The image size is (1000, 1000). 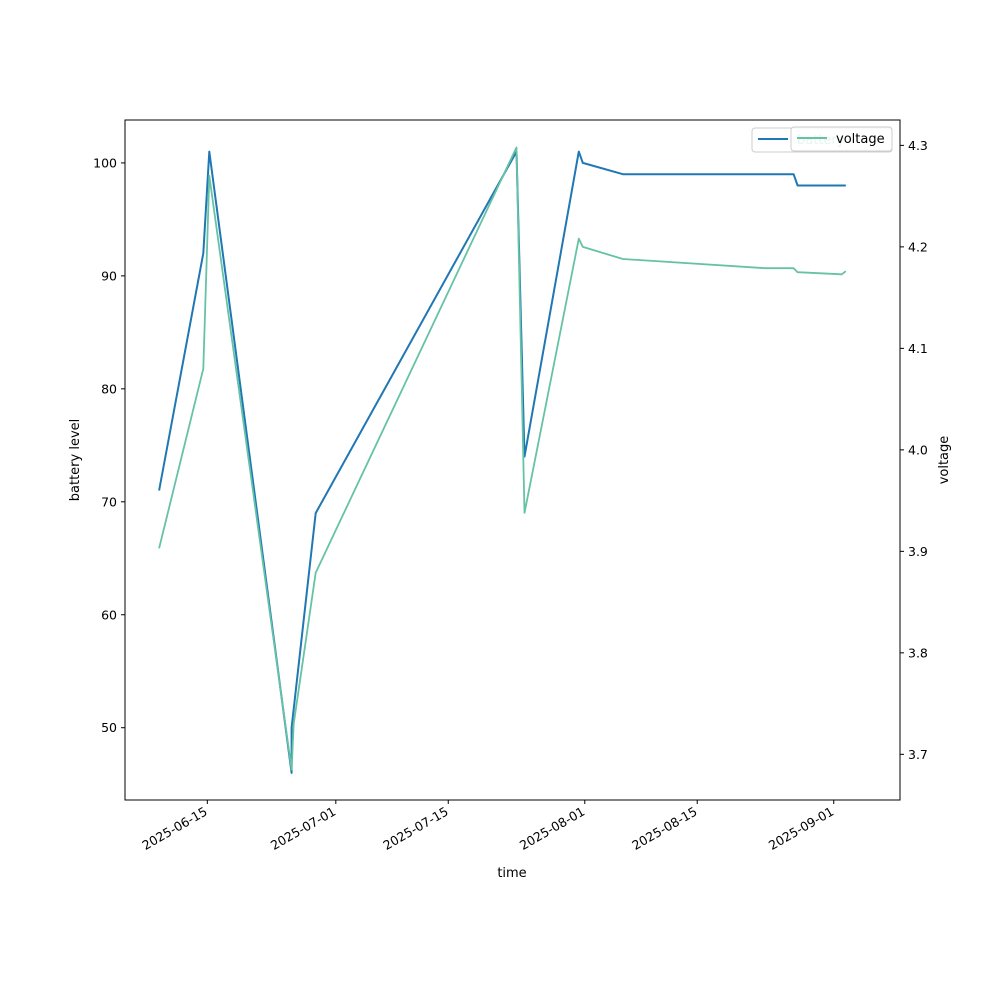 What do you see at coordinates (109, 445) in the screenshot?
I see `y-axis-left: 50 60 70 80 90 100` at bounding box center [109, 445].